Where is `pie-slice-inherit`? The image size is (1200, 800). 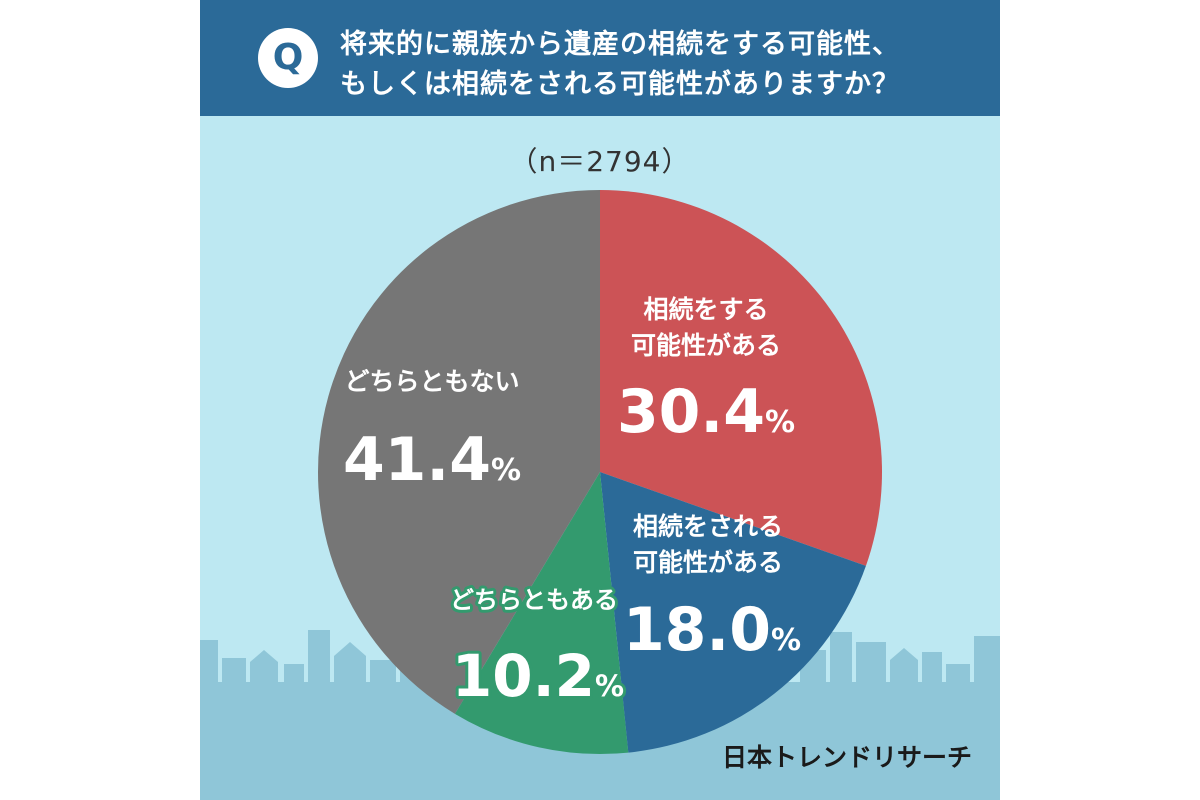 pie-slice-inherit is located at coordinates (741, 378).